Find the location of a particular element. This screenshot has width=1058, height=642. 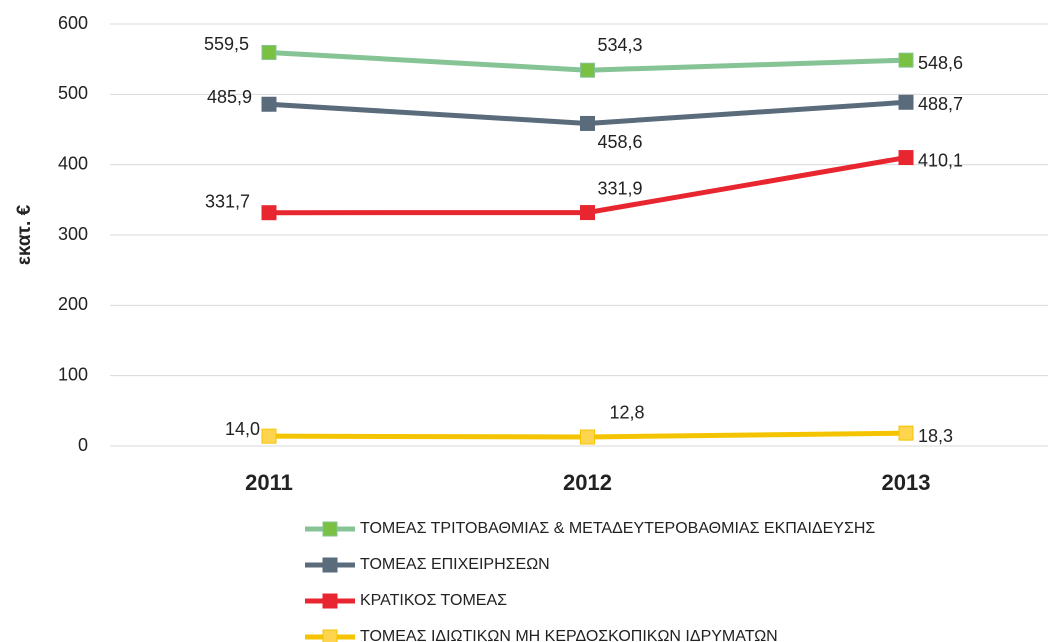

y-tick-label: 300 is located at coordinates (73, 234).